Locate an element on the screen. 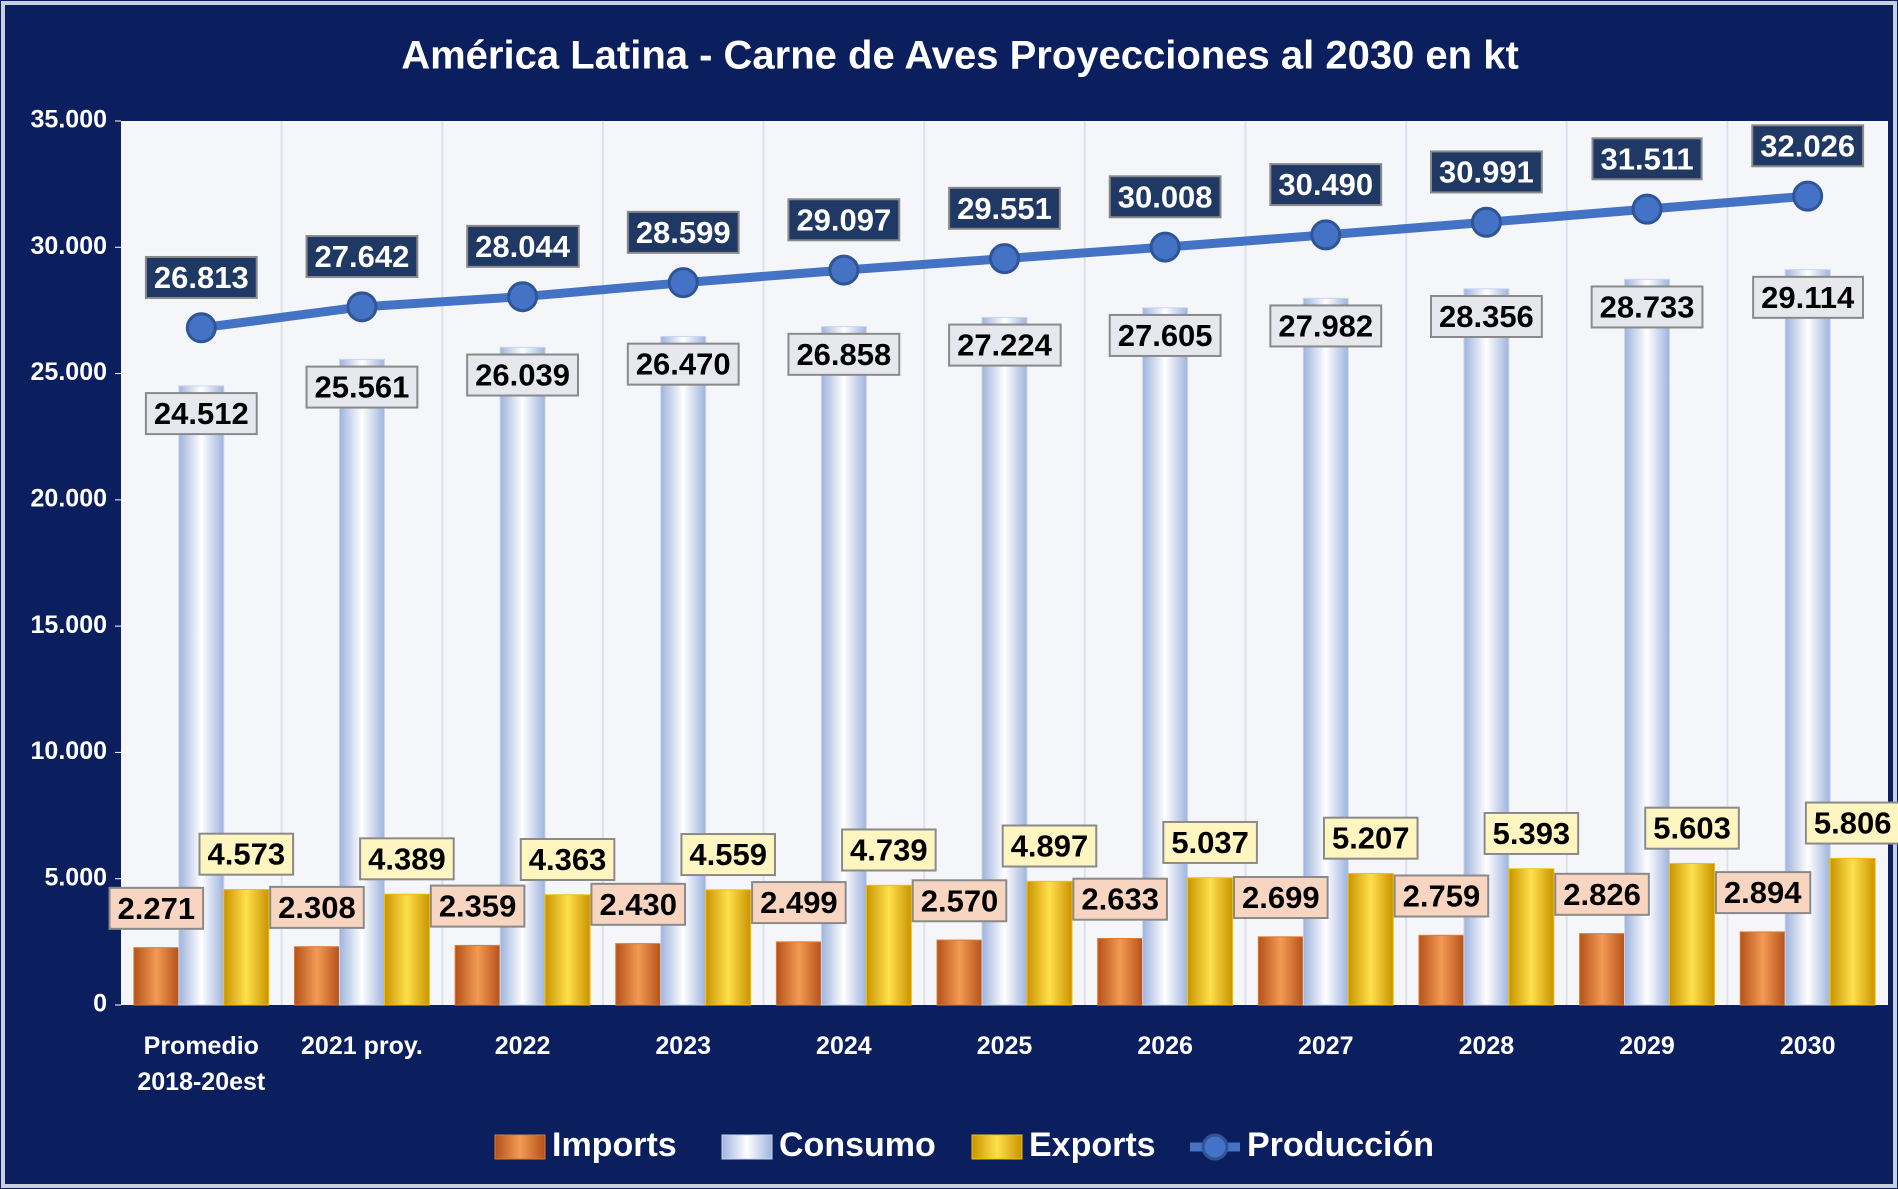 The height and width of the screenshot is (1189, 1898). data-label: 2.759 is located at coordinates (1442, 896).